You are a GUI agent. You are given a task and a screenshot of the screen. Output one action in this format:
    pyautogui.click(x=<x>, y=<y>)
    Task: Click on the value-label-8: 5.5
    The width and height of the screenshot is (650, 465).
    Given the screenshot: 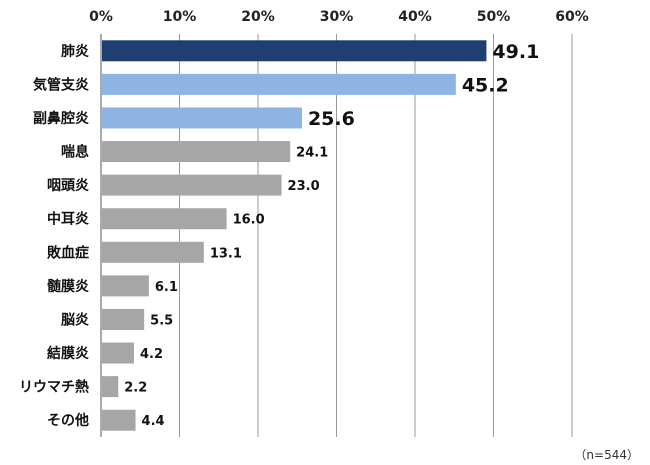 What is the action you would take?
    pyautogui.click(x=161, y=320)
    